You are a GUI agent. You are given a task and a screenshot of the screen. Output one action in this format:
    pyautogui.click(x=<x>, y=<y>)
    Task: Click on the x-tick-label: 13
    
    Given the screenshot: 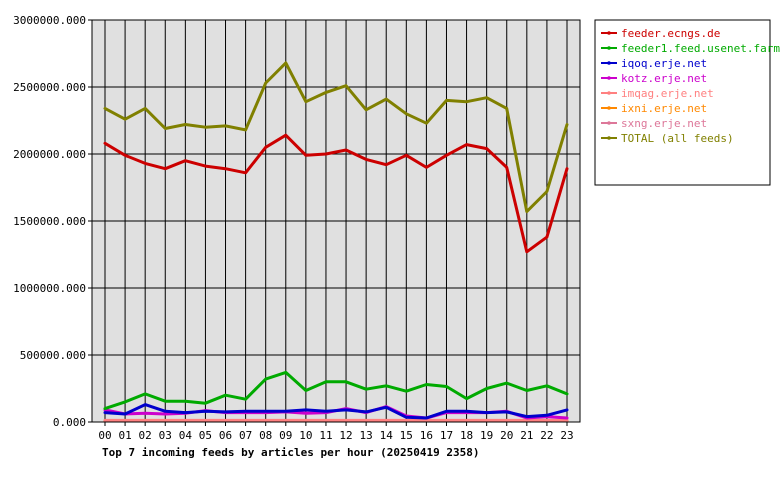 What is the action you would take?
    pyautogui.click(x=366, y=435)
    